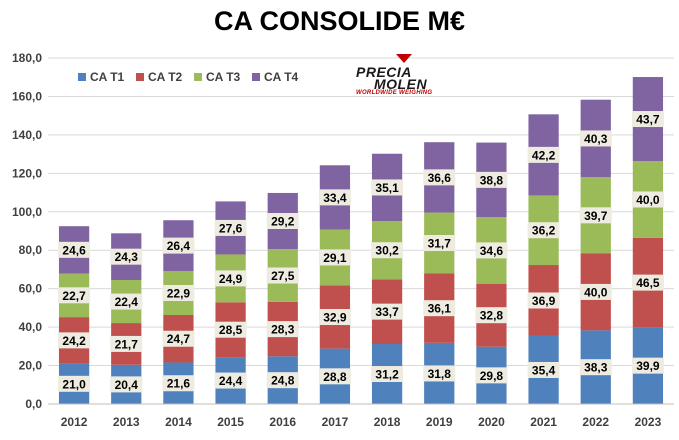 The image size is (679, 440). Describe the element at coordinates (283, 381) in the screenshot. I see `data-label: 24,8` at that location.